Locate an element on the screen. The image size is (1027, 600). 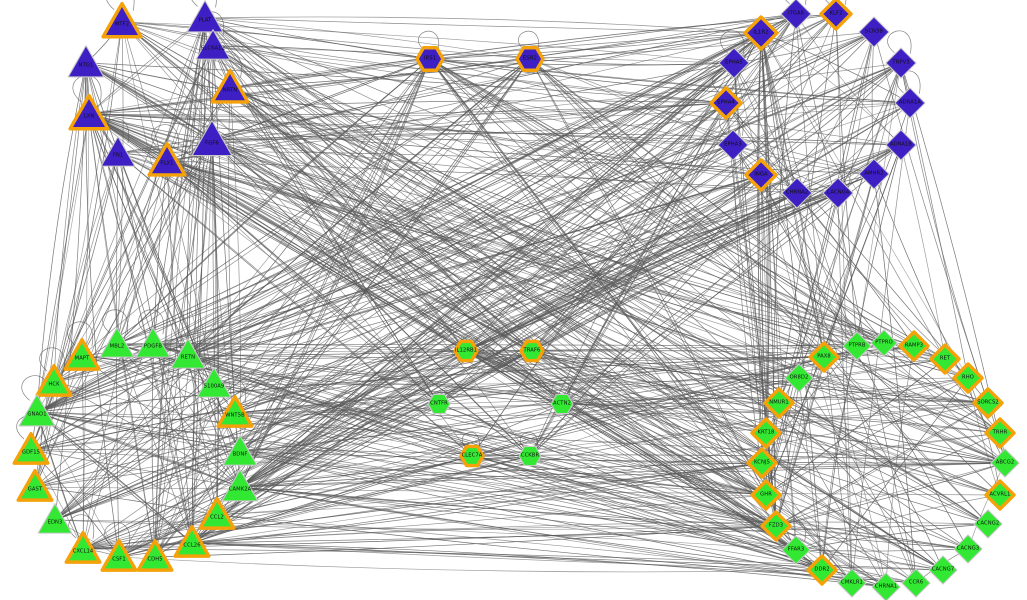
graph-node-gnao1: GNAO1 is located at coordinates (37, 412).